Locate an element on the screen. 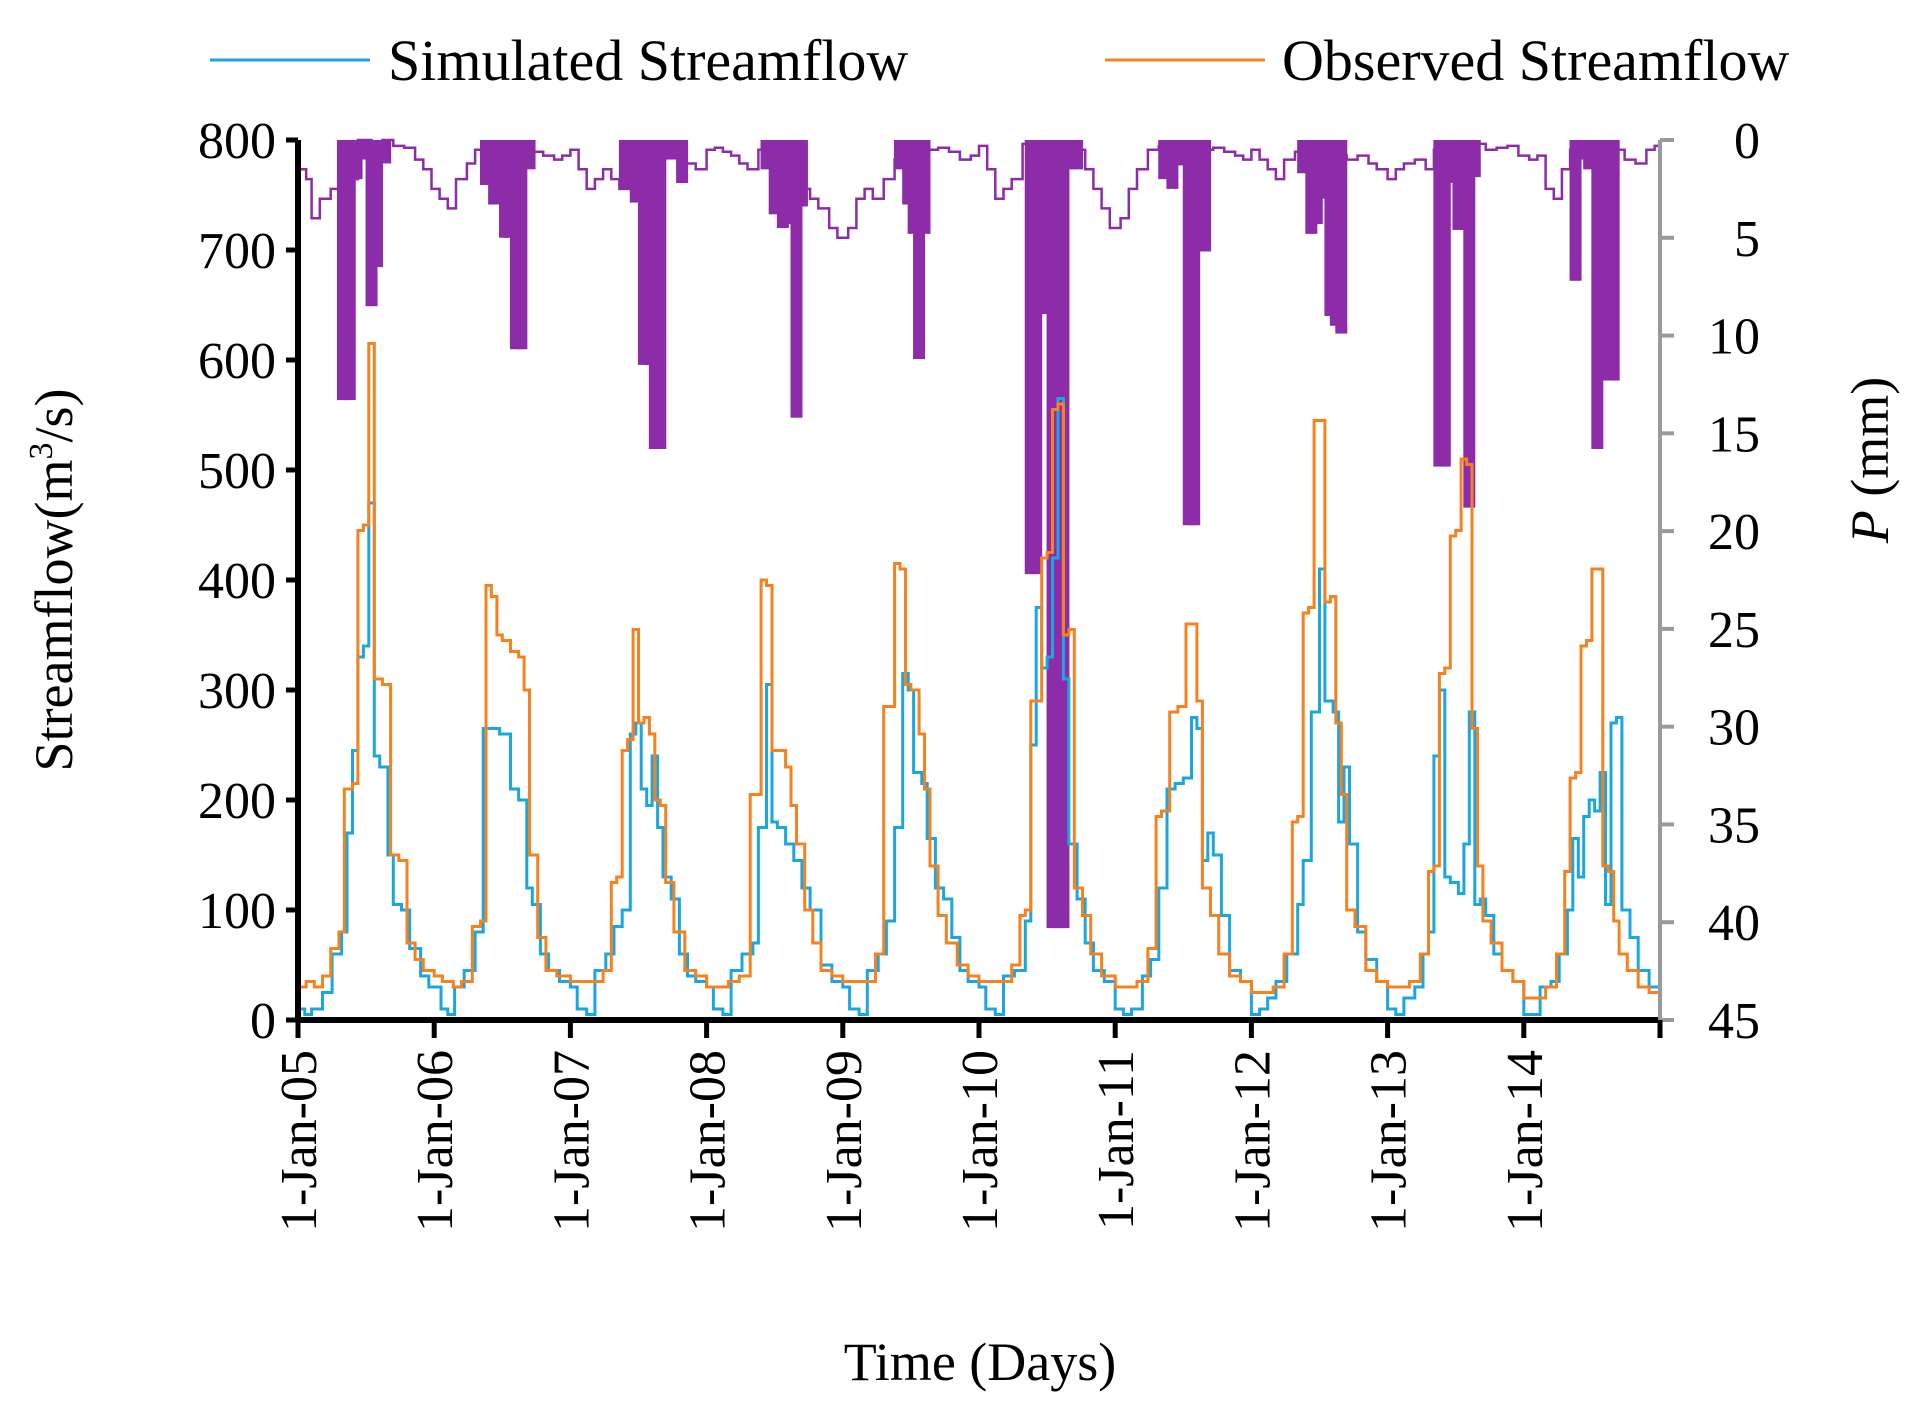 The image size is (1928, 1417). y-left-tick-label: 400 is located at coordinates (237, 581).